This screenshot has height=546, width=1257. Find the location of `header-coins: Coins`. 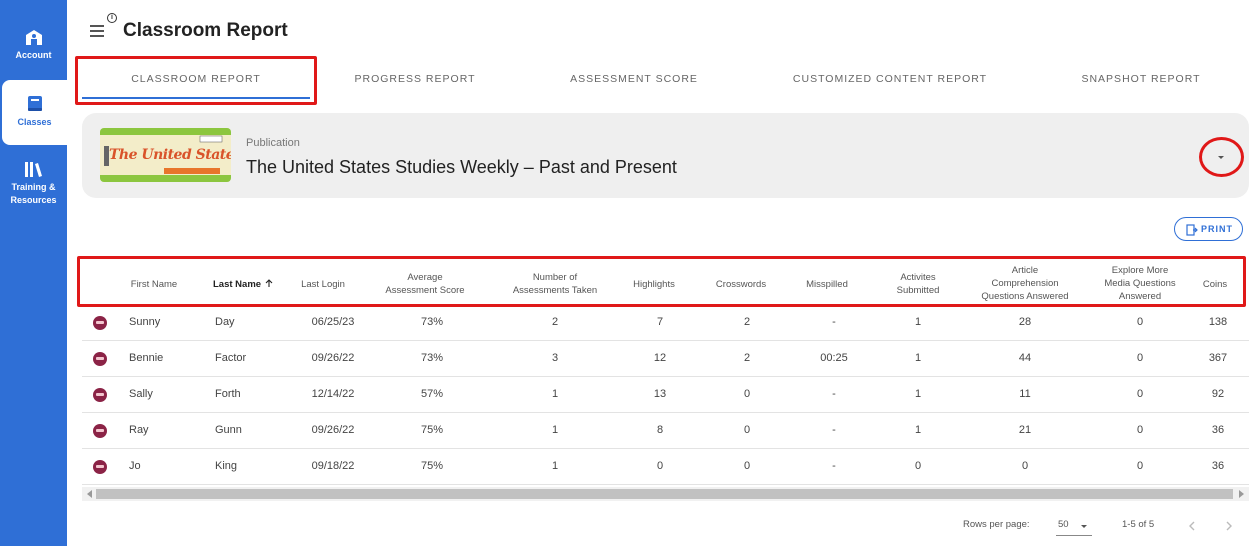

header-coins: Coins is located at coordinates (1215, 284).